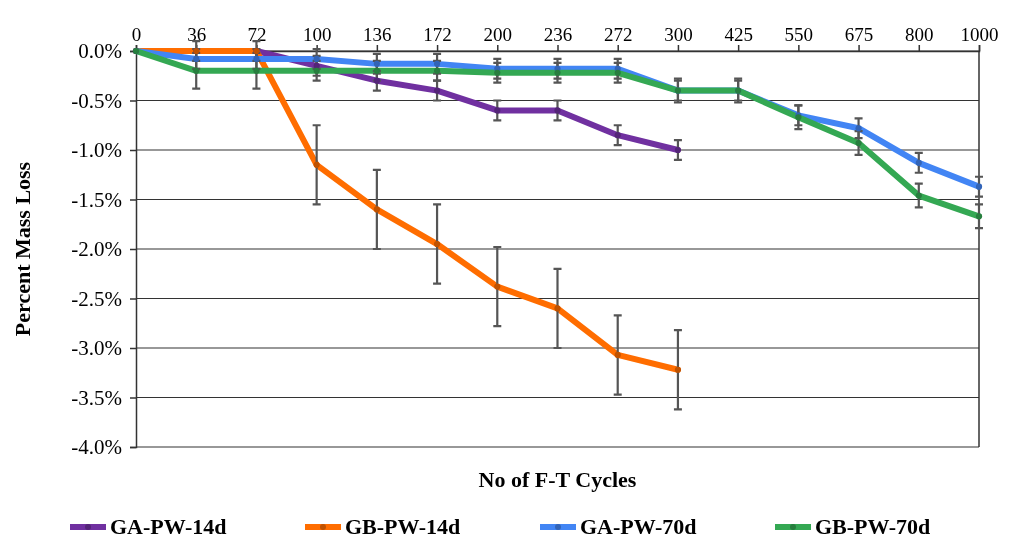  I want to click on y-tick-label: -4.0%, so click(96, 447).